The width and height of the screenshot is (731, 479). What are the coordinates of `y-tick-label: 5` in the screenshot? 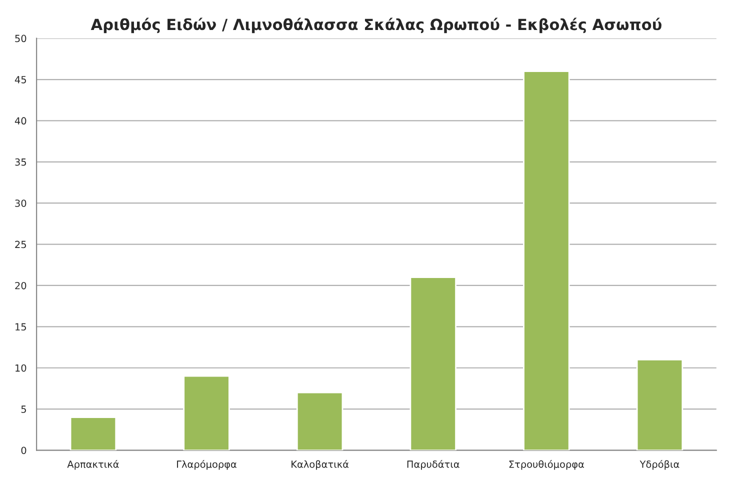 It's located at (23, 409).